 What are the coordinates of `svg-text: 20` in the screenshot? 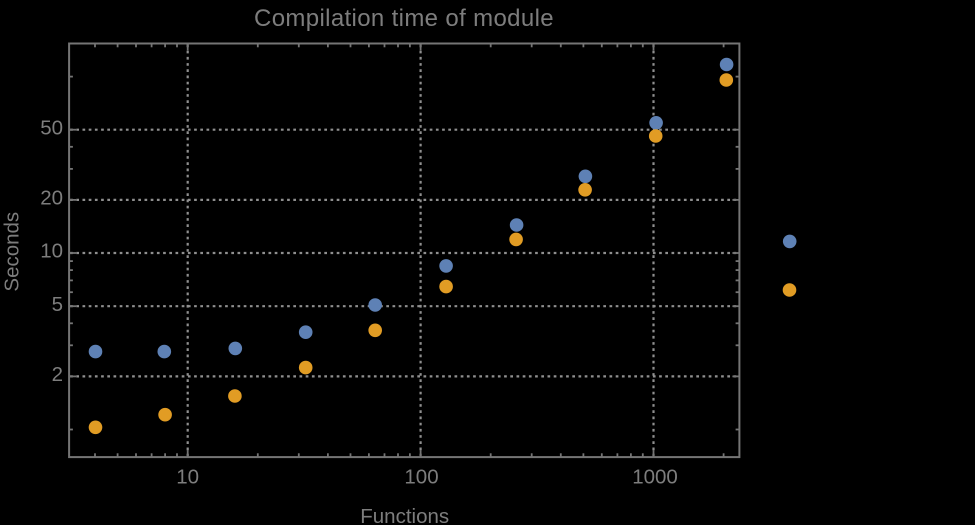 It's located at (51, 198).